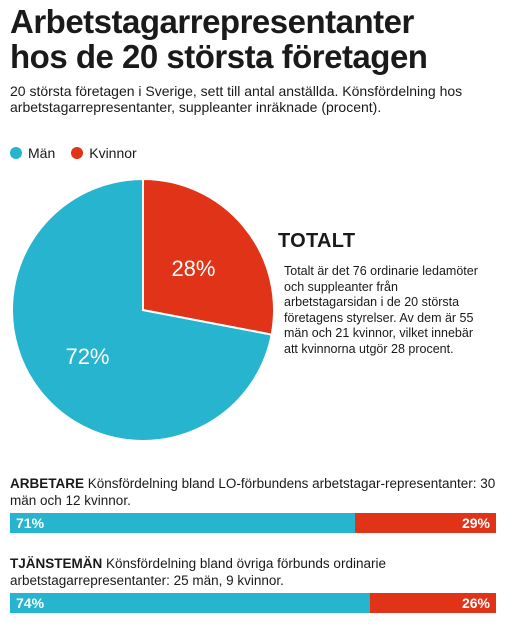 This screenshot has height=626, width=515. Describe the element at coordinates (193, 268) in the screenshot. I see `pie-label-kvinnor: 28%` at that location.